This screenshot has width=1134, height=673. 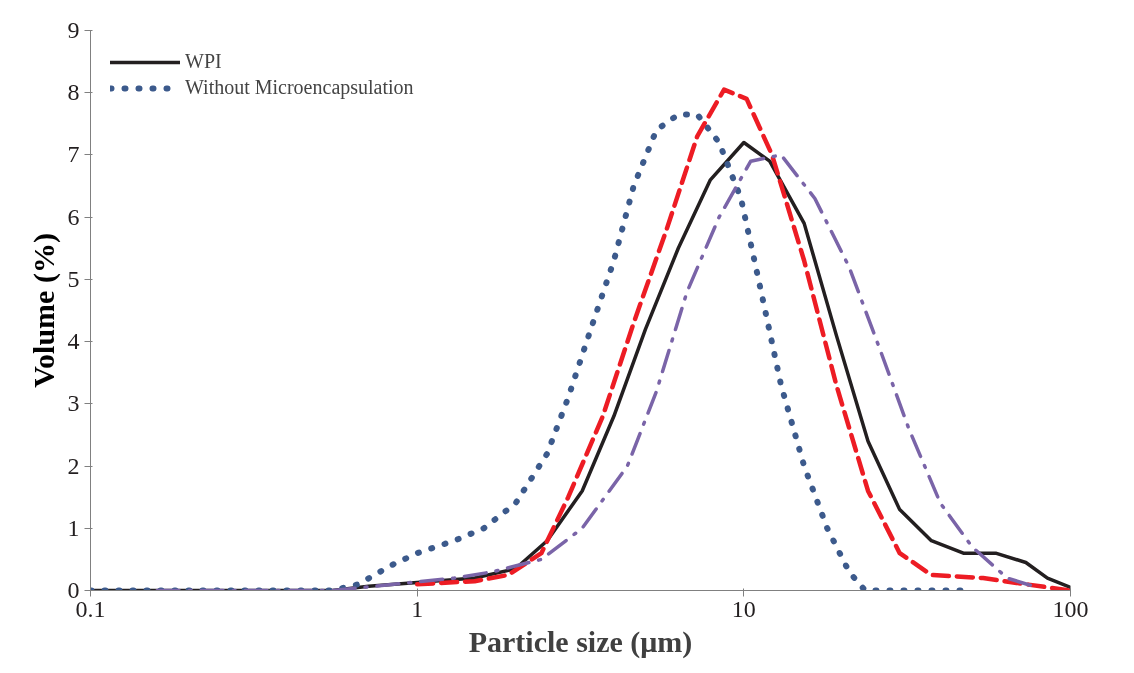 I want to click on x-tick-label: 1, so click(x=417, y=608).